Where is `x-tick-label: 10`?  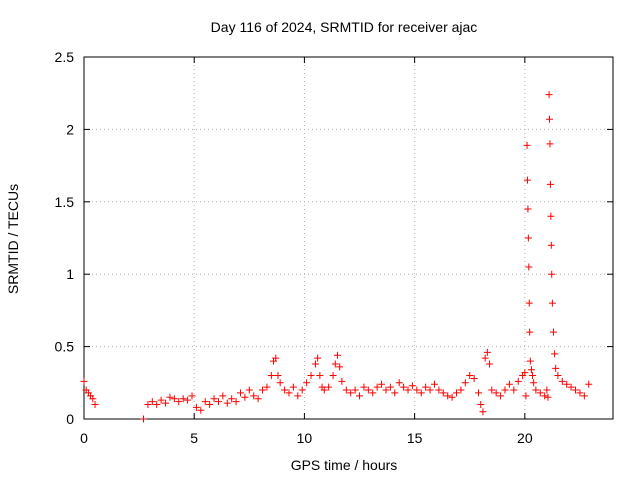
x-tick-label: 10 is located at coordinates (305, 438).